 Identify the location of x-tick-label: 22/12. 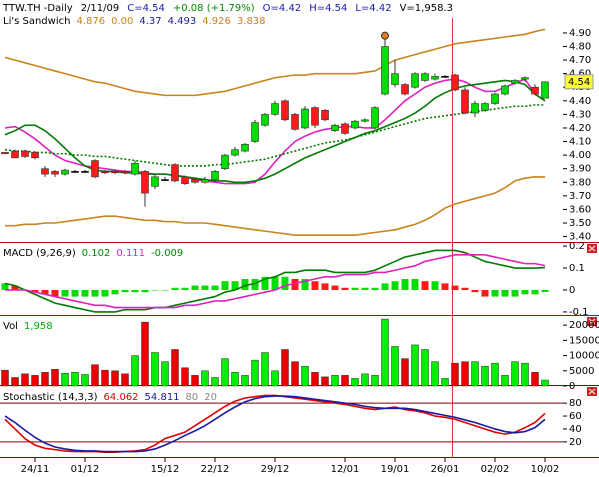
(215, 469).